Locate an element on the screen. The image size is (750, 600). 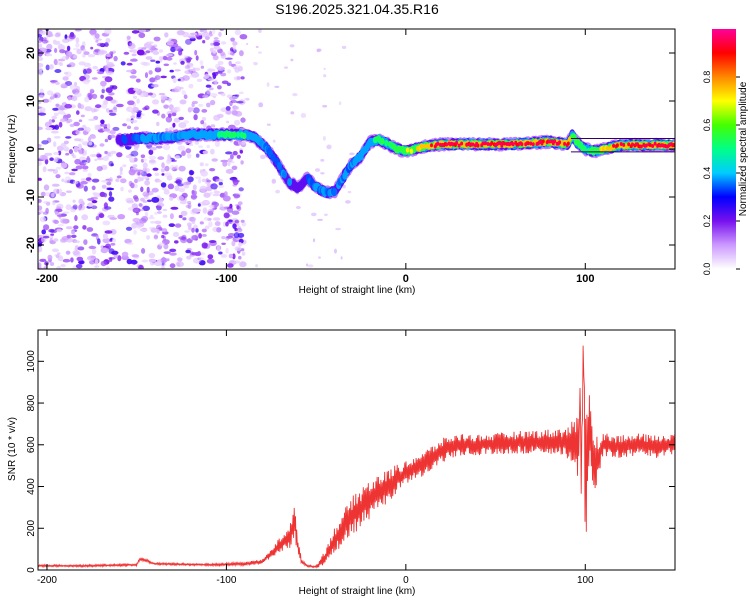
snr-ytick-label: 0 is located at coordinates (31, 570).